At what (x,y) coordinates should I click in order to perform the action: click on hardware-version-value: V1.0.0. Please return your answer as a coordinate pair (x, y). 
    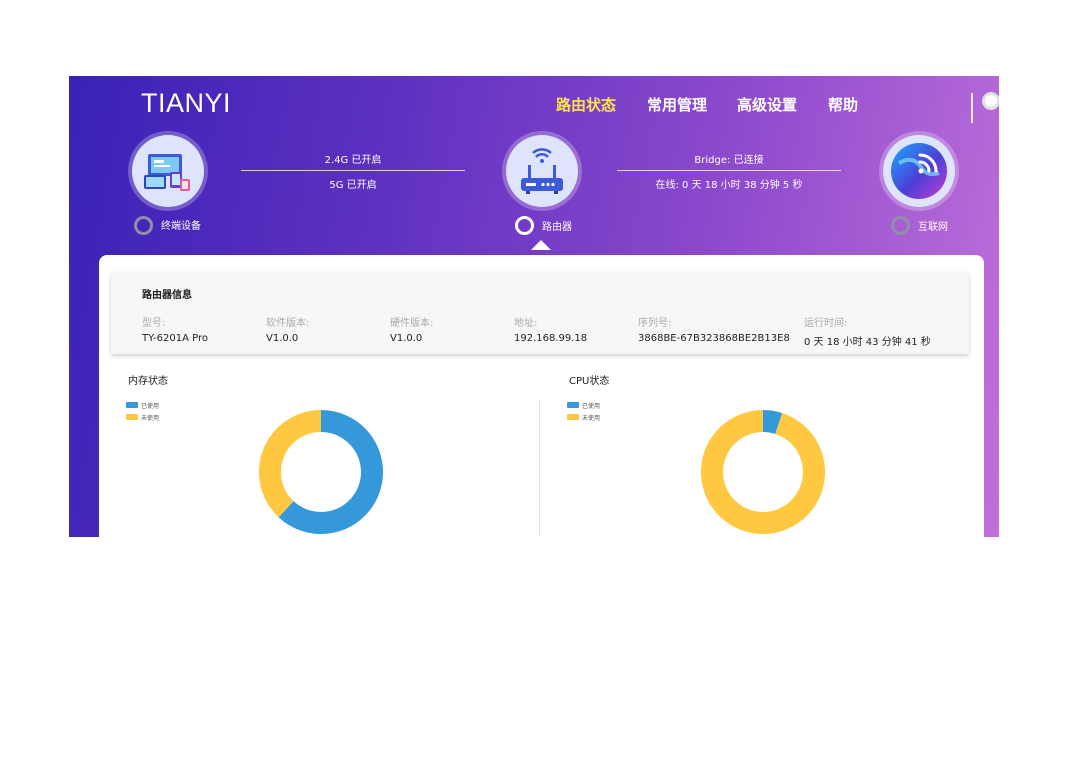
    Looking at the image, I should click on (406, 338).